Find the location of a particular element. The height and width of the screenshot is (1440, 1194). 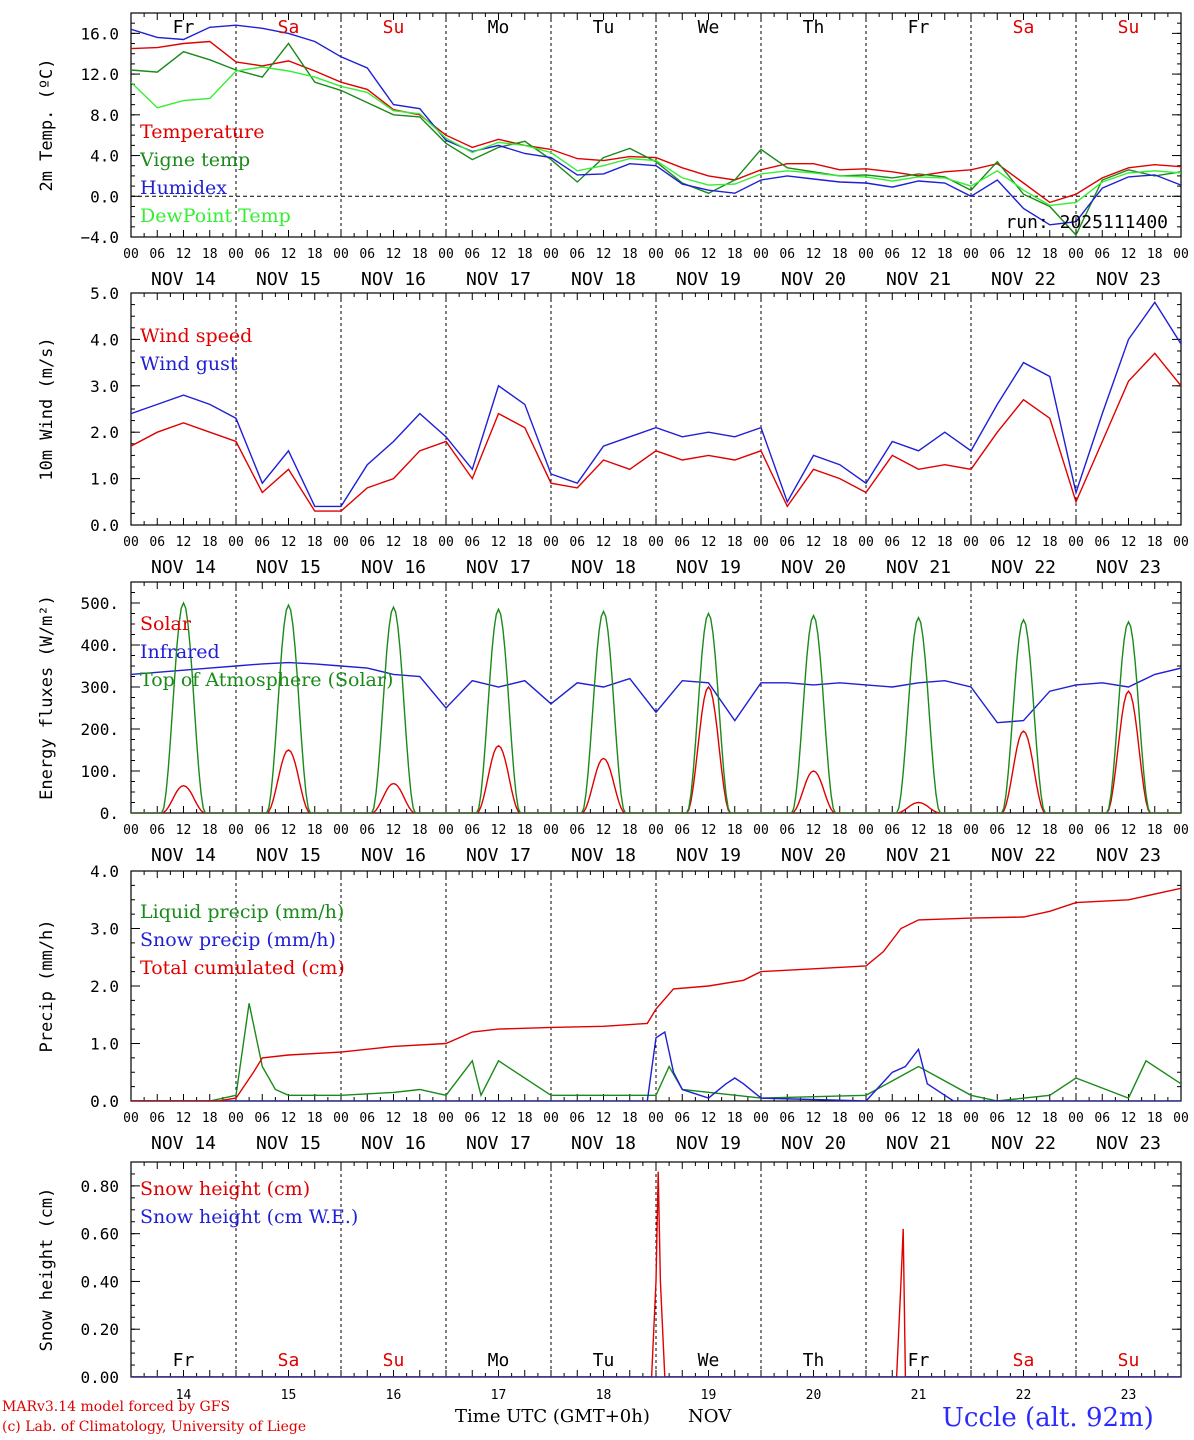

series-line-dewpoint-temp is located at coordinates (656, 136).